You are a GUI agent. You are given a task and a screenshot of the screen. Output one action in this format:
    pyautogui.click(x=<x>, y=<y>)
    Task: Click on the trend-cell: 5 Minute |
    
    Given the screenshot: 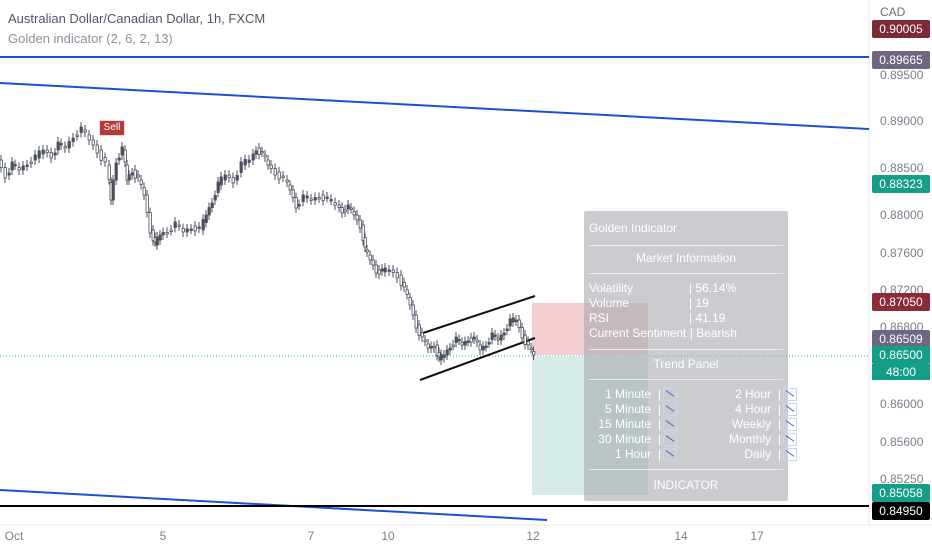 What is the action you would take?
    pyautogui.click(x=634, y=409)
    